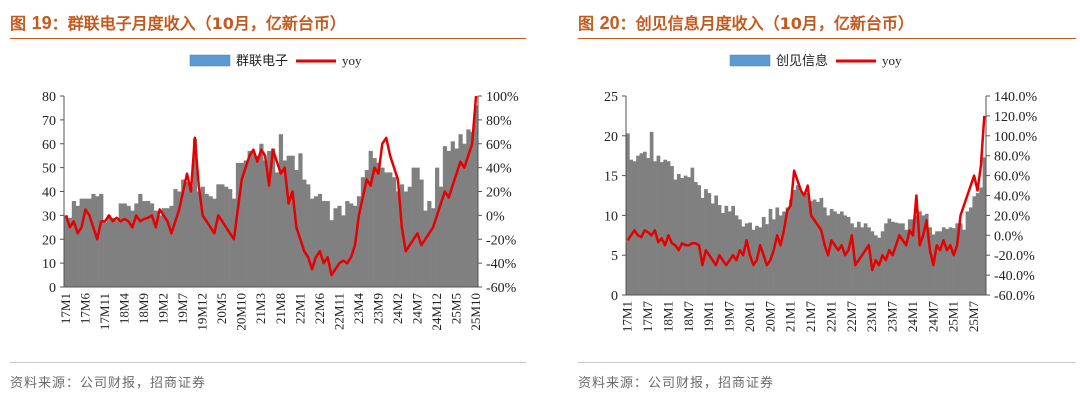 The width and height of the screenshot is (1080, 403). Describe the element at coordinates (611, 137) in the screenshot. I see `y-left-tick-label: 20` at that location.